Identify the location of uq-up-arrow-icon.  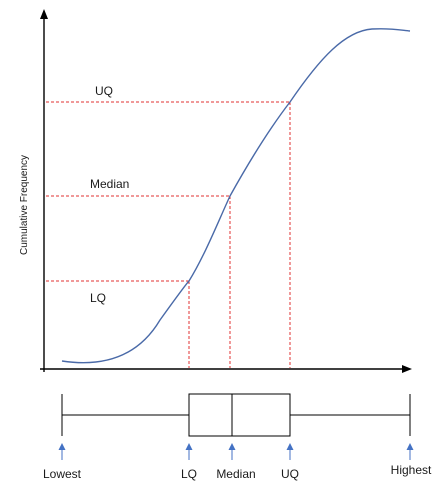
(290, 451).